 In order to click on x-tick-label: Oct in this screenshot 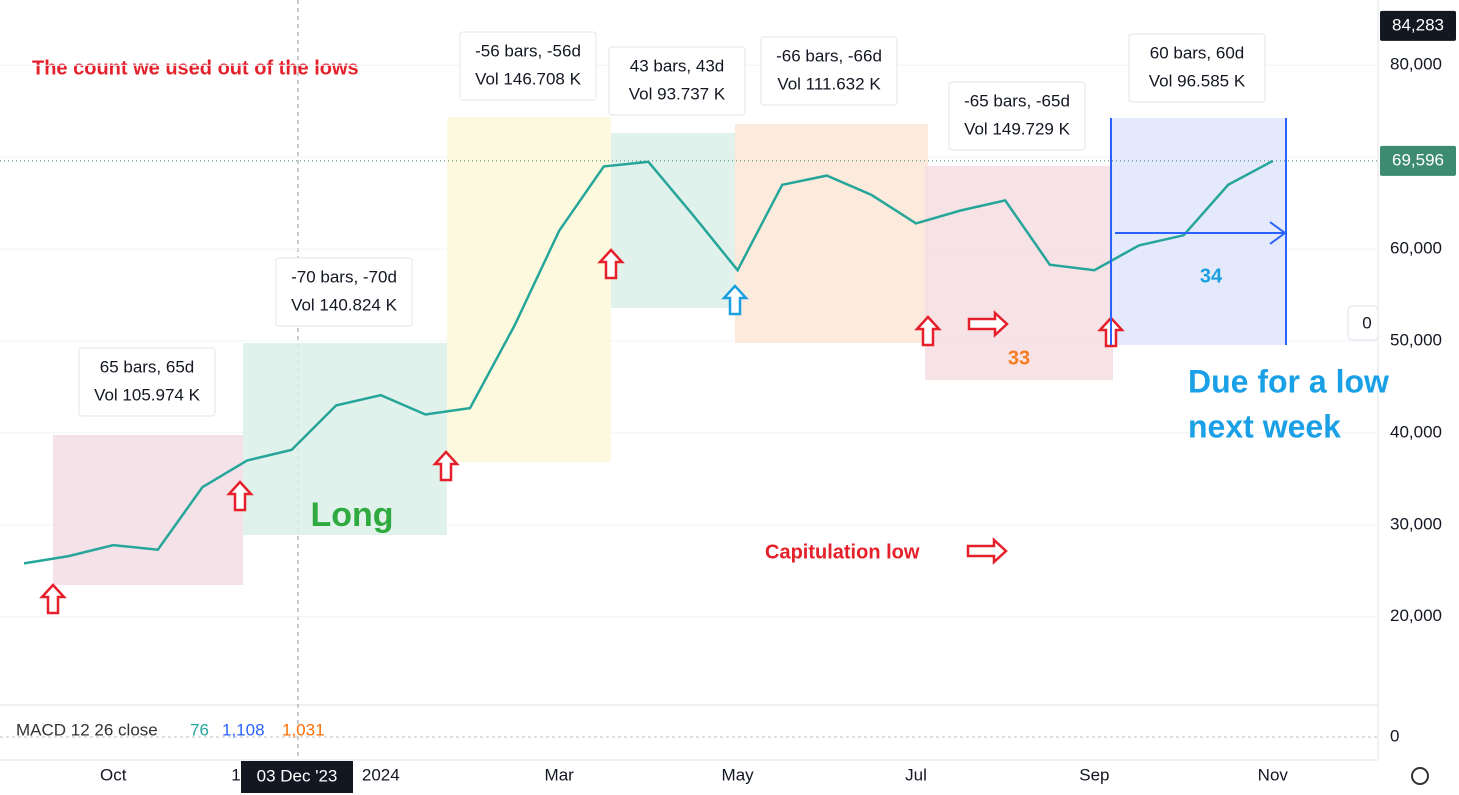, I will do `click(113, 774)`.